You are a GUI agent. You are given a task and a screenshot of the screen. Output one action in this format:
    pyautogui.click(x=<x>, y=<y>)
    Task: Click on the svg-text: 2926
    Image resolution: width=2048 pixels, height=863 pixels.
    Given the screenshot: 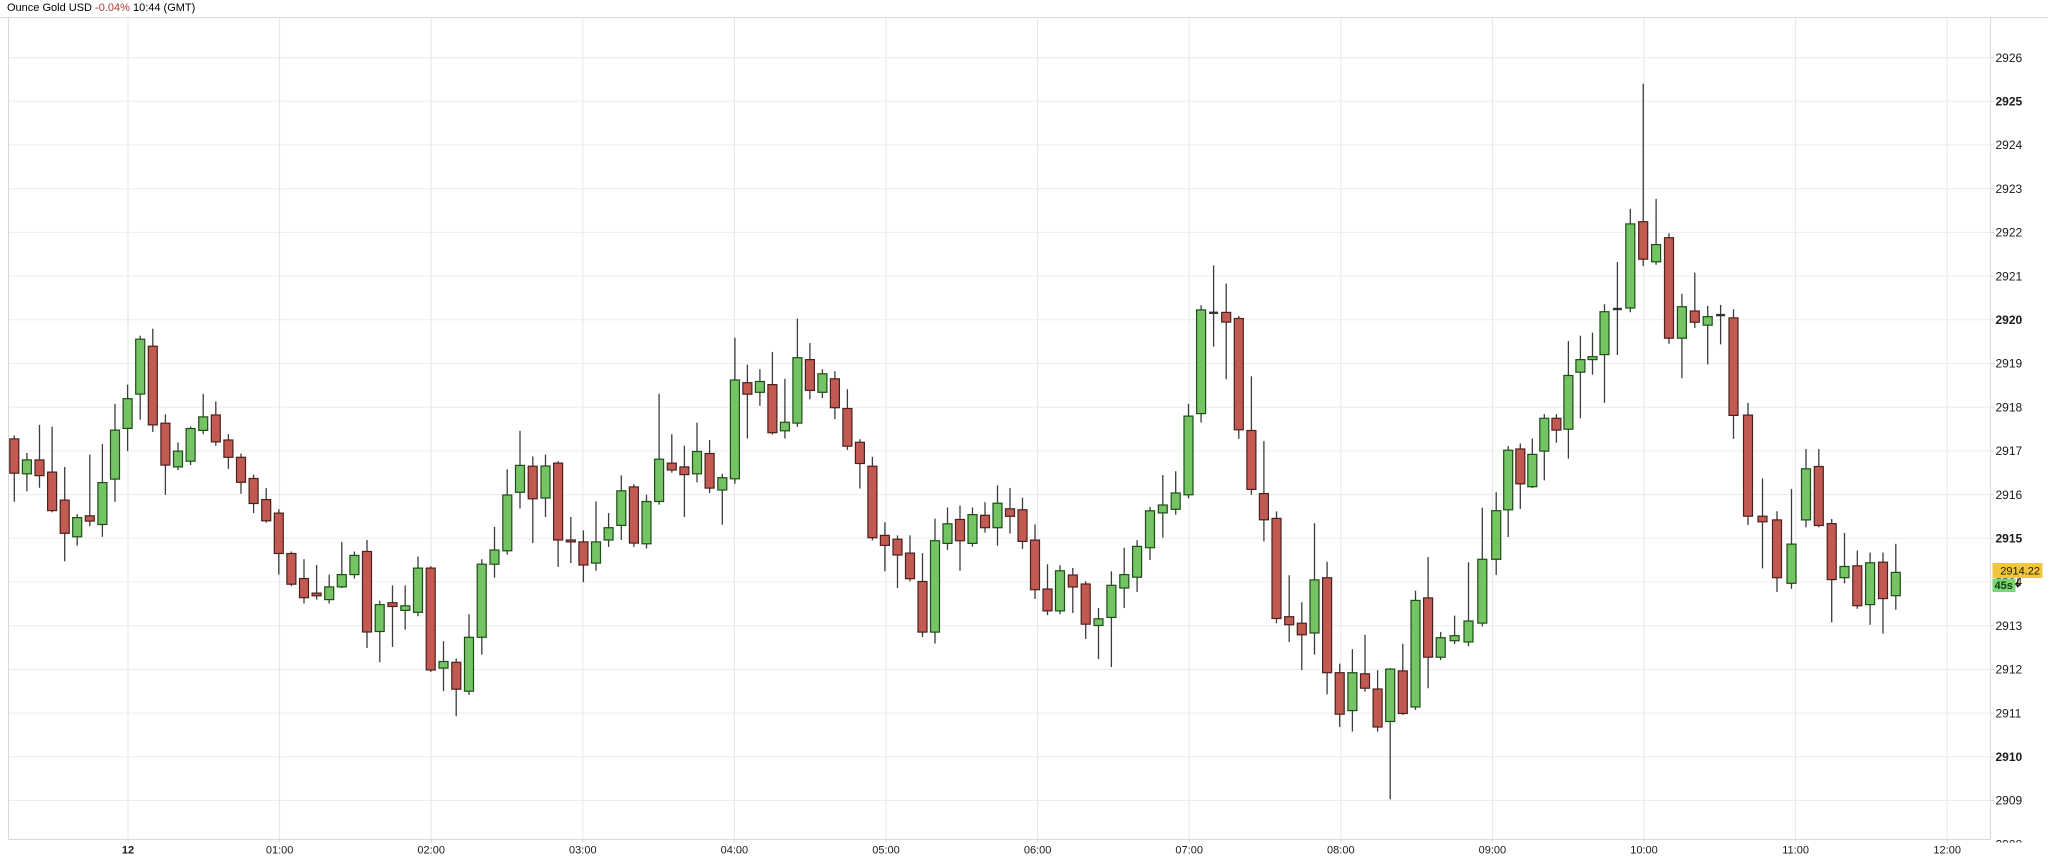 What is the action you would take?
    pyautogui.click(x=2009, y=58)
    